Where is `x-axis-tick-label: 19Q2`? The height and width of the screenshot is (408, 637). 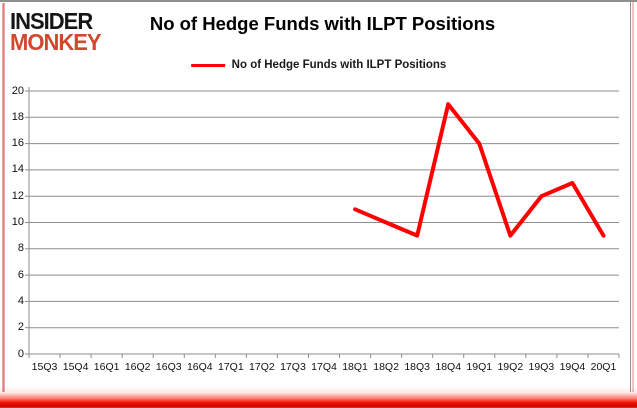
x-axis-tick-label: 19Q2 is located at coordinates (510, 367).